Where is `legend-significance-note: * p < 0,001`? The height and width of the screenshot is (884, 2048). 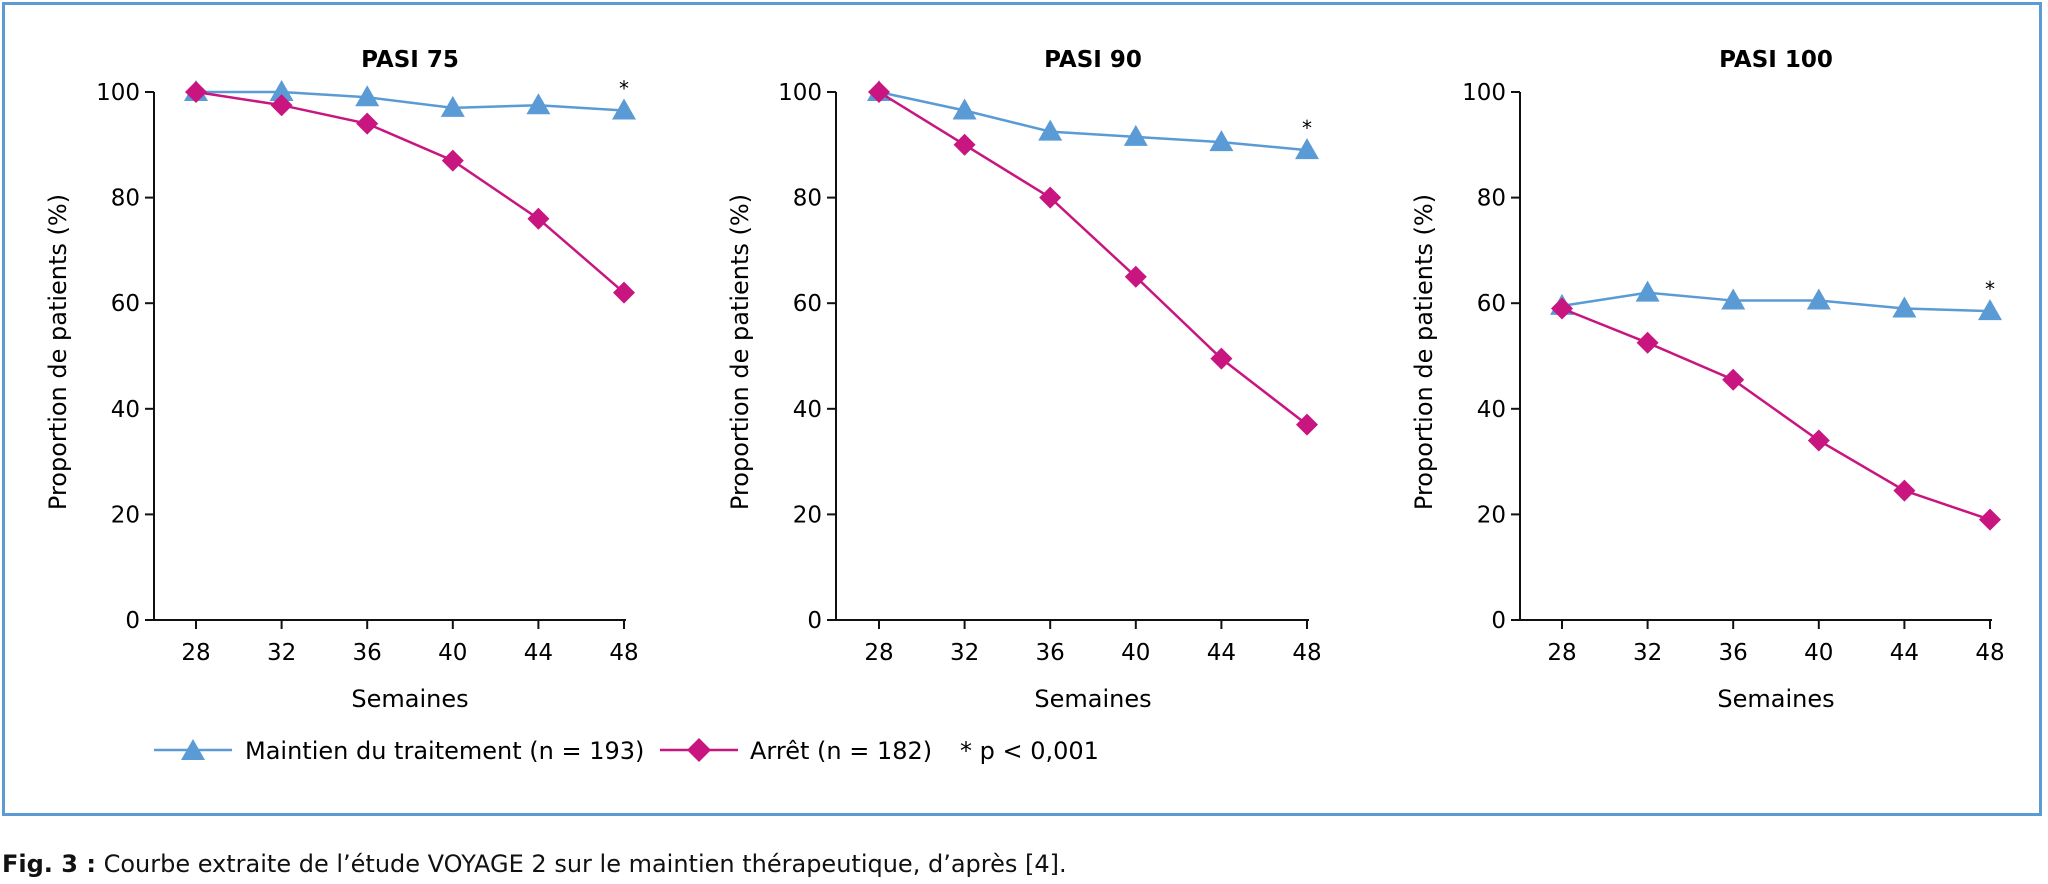
legend-significance-note: * p < 0,001 is located at coordinates (1029, 751).